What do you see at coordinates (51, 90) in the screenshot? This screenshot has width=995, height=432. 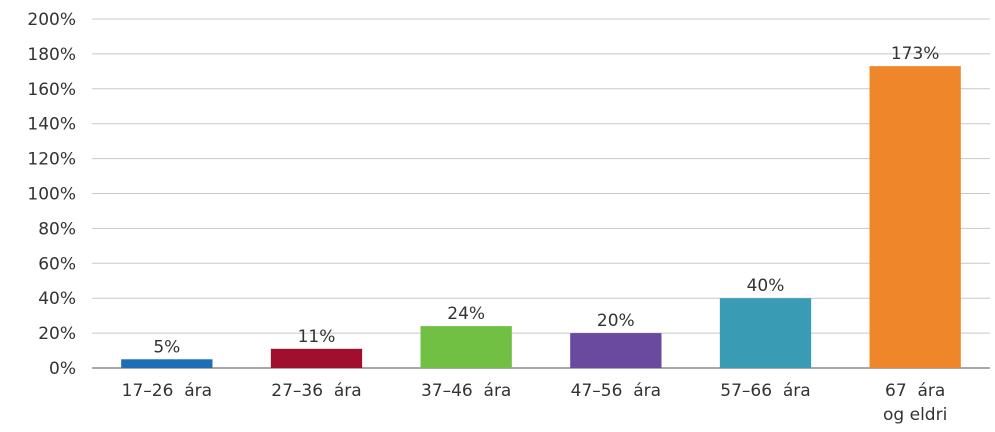 I see `y-tick-label: 160%` at bounding box center [51, 90].